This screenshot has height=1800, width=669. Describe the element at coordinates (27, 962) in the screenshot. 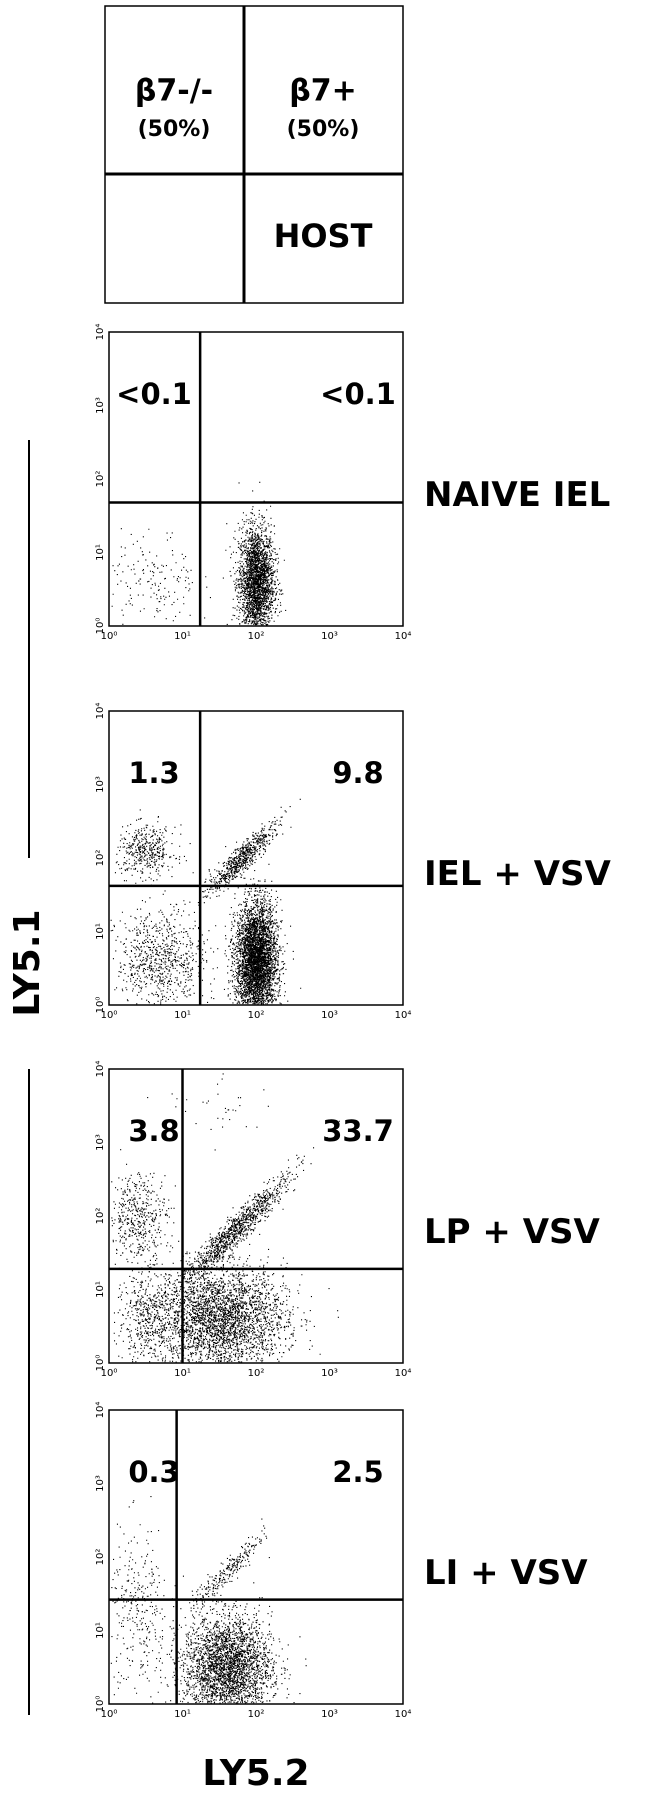

I see `y-axis-label: LY5.1` at that location.